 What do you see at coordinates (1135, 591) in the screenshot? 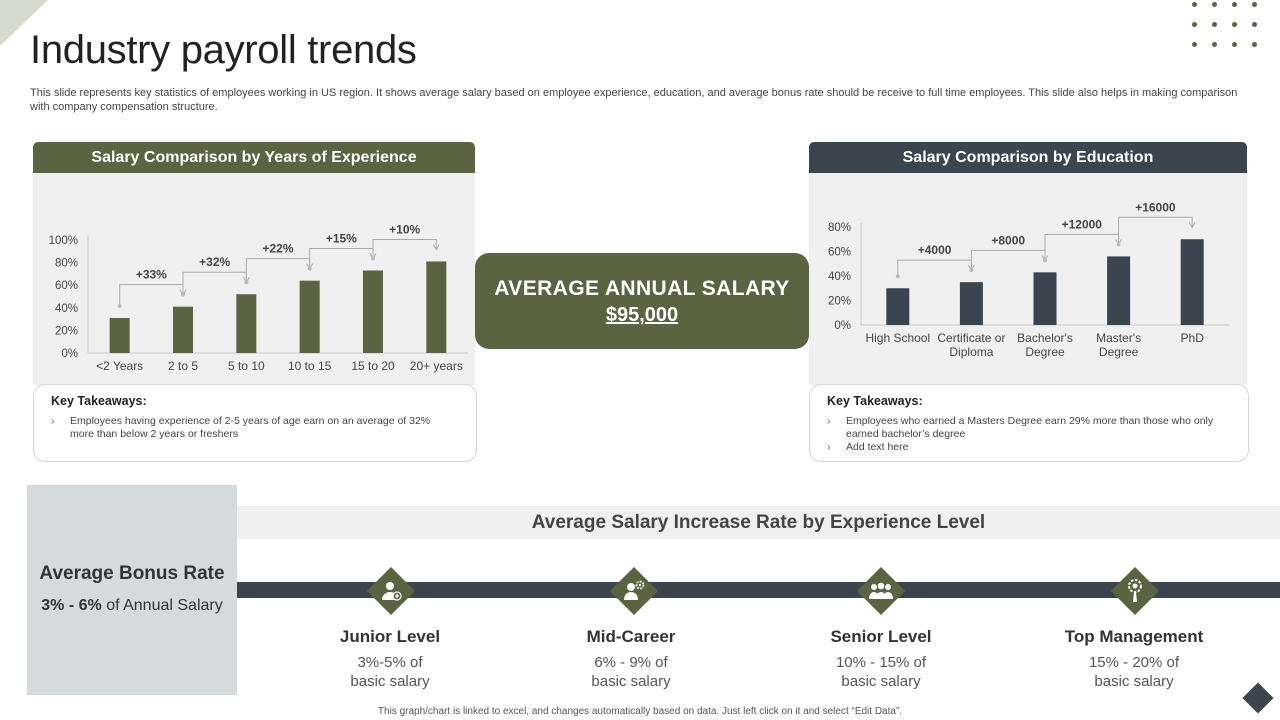
I see `leader-gear-icon` at bounding box center [1135, 591].